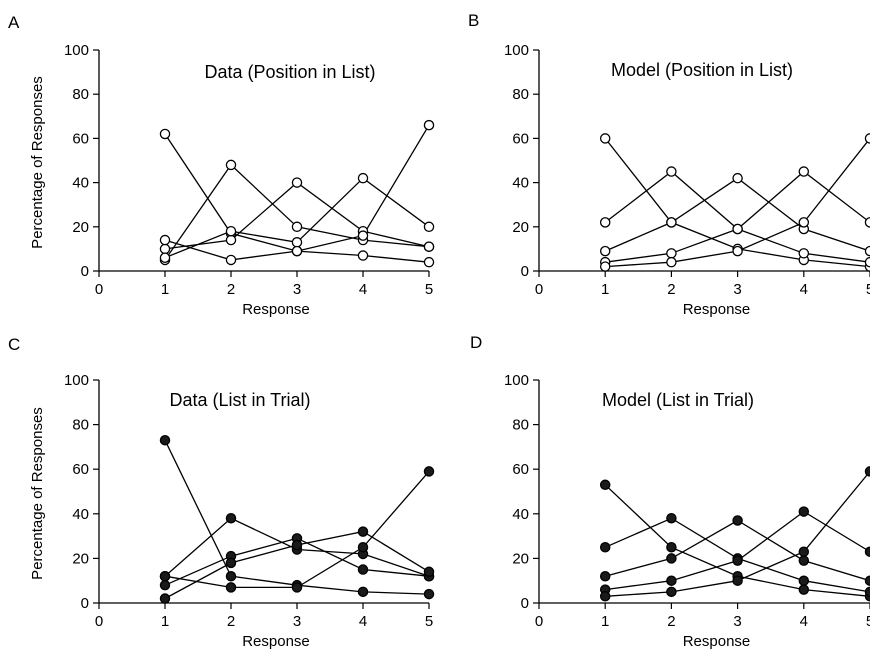 The image size is (870, 659). Describe the element at coordinates (297, 529) in the screenshot. I see `series-5-line` at that location.